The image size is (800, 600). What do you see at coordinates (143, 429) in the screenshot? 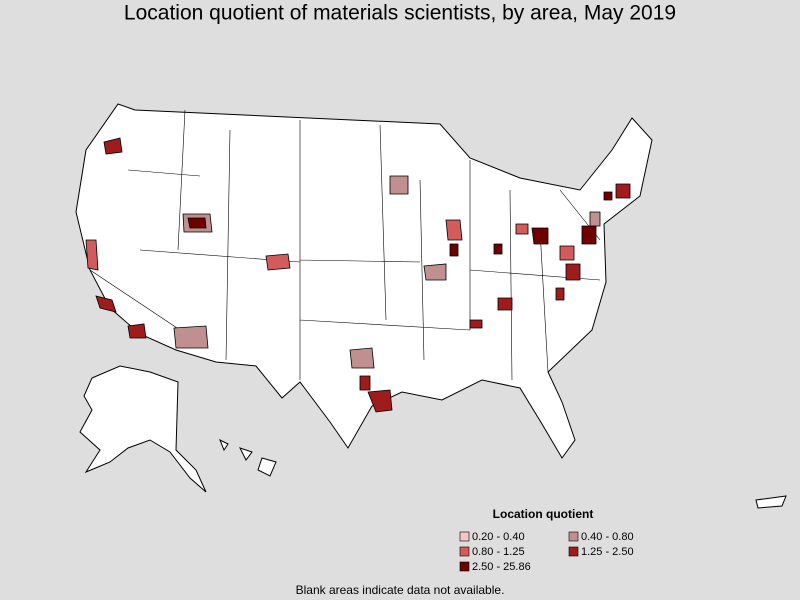
I see `alaska` at bounding box center [143, 429].